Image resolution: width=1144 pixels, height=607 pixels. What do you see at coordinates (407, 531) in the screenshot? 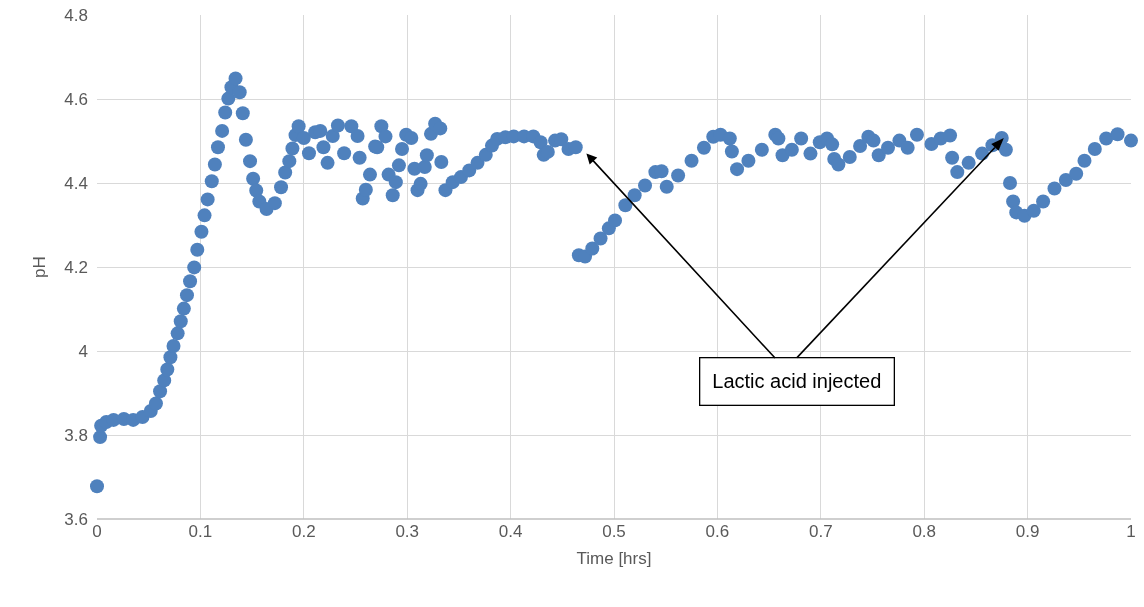
I see `x-tick-label: 0.3` at bounding box center [407, 531].